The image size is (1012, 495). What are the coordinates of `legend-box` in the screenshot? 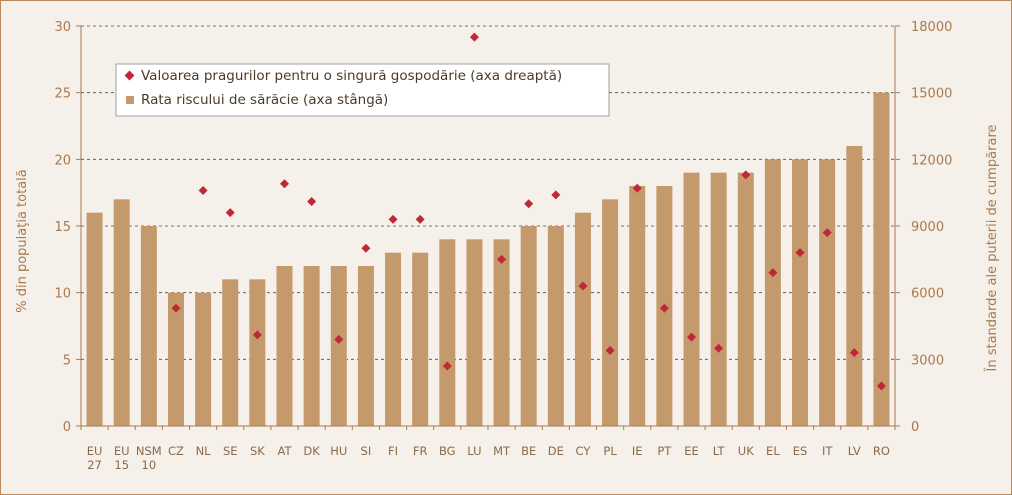 It's located at (362, 90).